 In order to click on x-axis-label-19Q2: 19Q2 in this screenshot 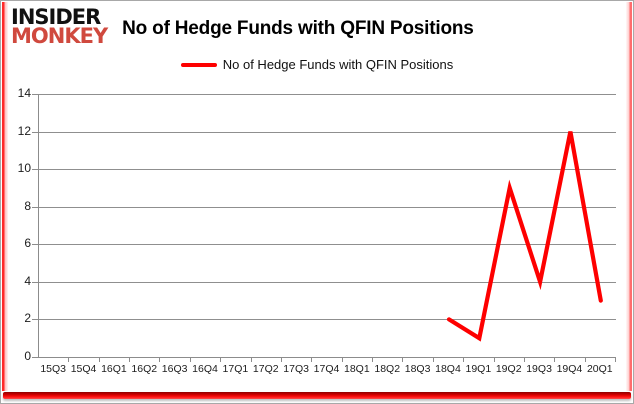, I will do `click(508, 369)`.